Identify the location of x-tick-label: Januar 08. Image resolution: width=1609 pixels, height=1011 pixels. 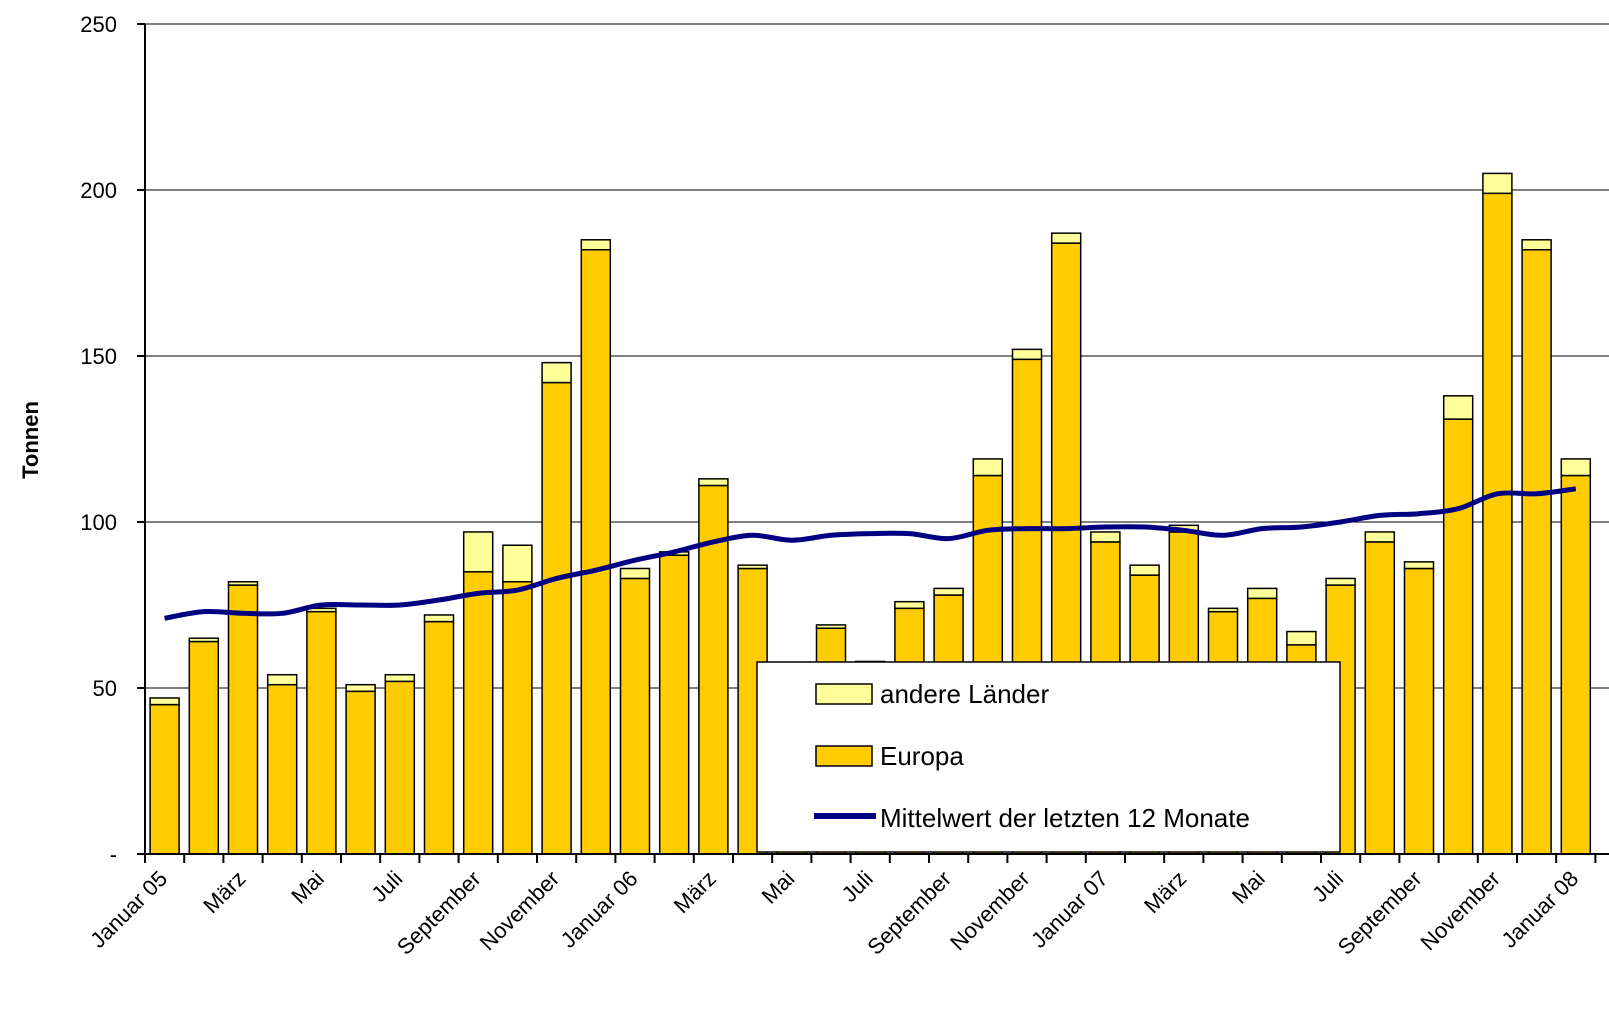
(1539, 909).